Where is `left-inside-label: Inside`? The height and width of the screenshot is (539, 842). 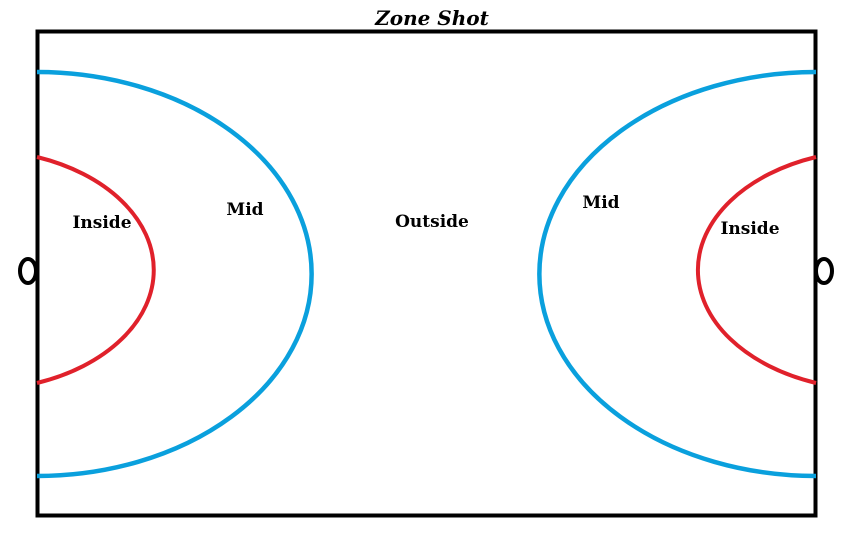 left-inside-label: Inside is located at coordinates (101, 223).